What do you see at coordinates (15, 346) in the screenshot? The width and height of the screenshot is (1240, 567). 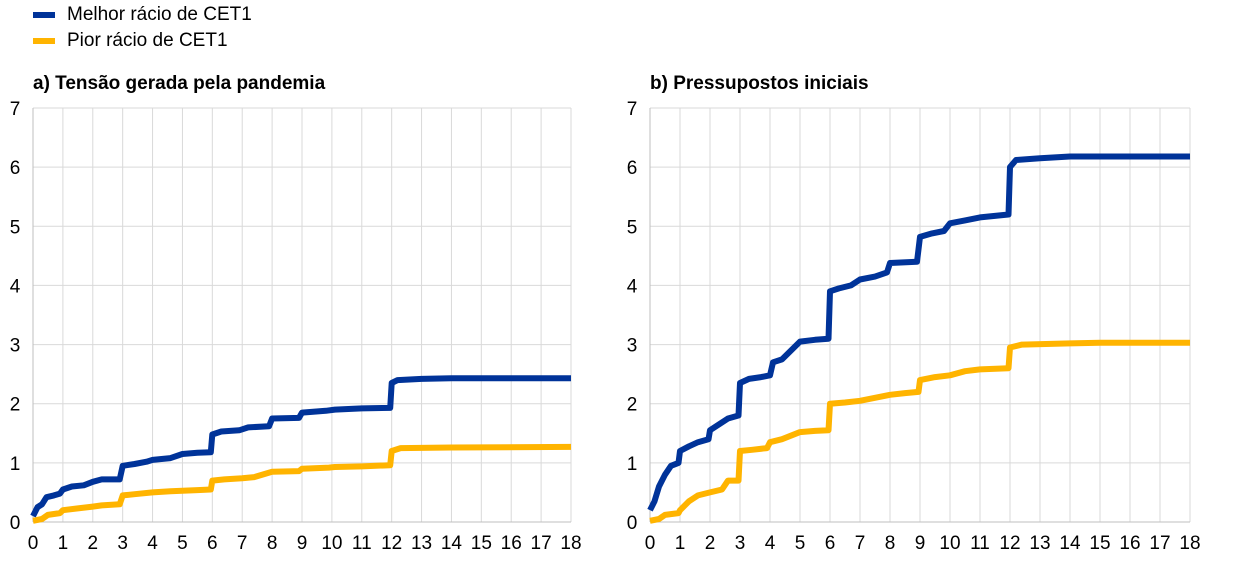 I see `y-tick-label-a: 3` at bounding box center [15, 346].